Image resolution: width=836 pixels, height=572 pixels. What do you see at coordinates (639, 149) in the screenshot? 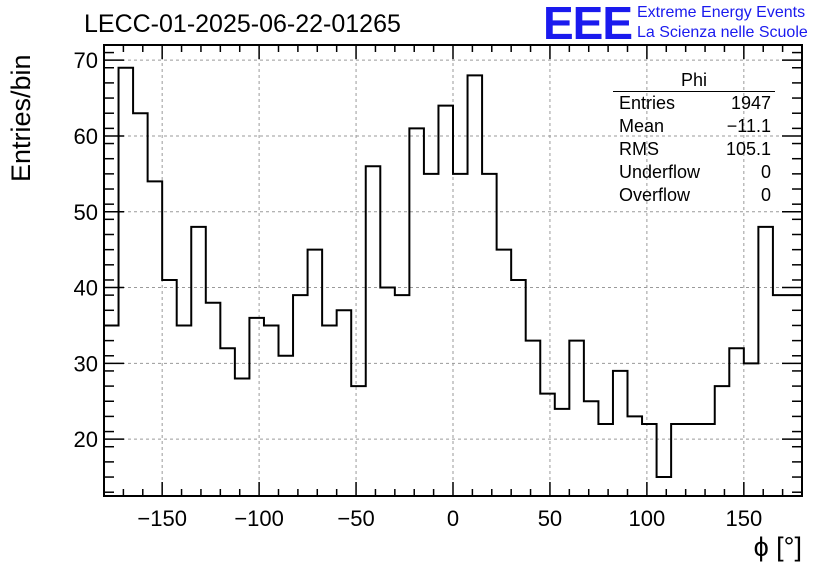
I see `stats-label: RMS` at bounding box center [639, 149].